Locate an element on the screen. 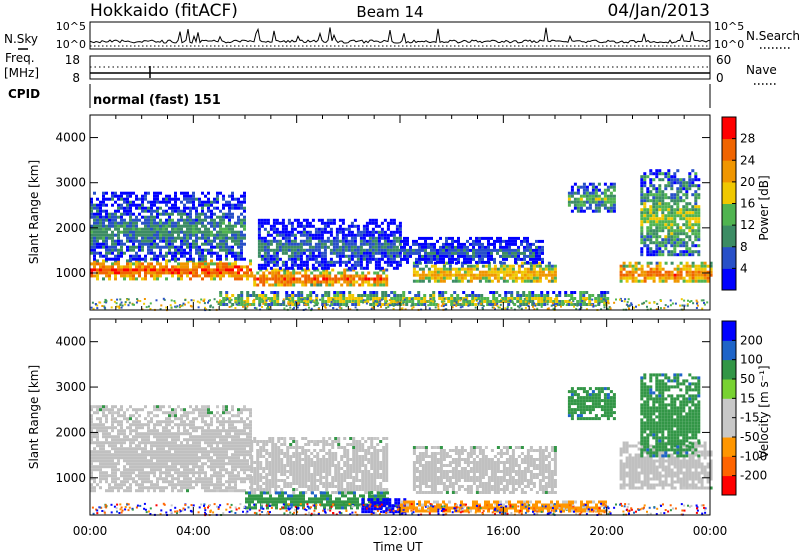  velocity-ytick-label-3: 1000 is located at coordinates (70, 478).